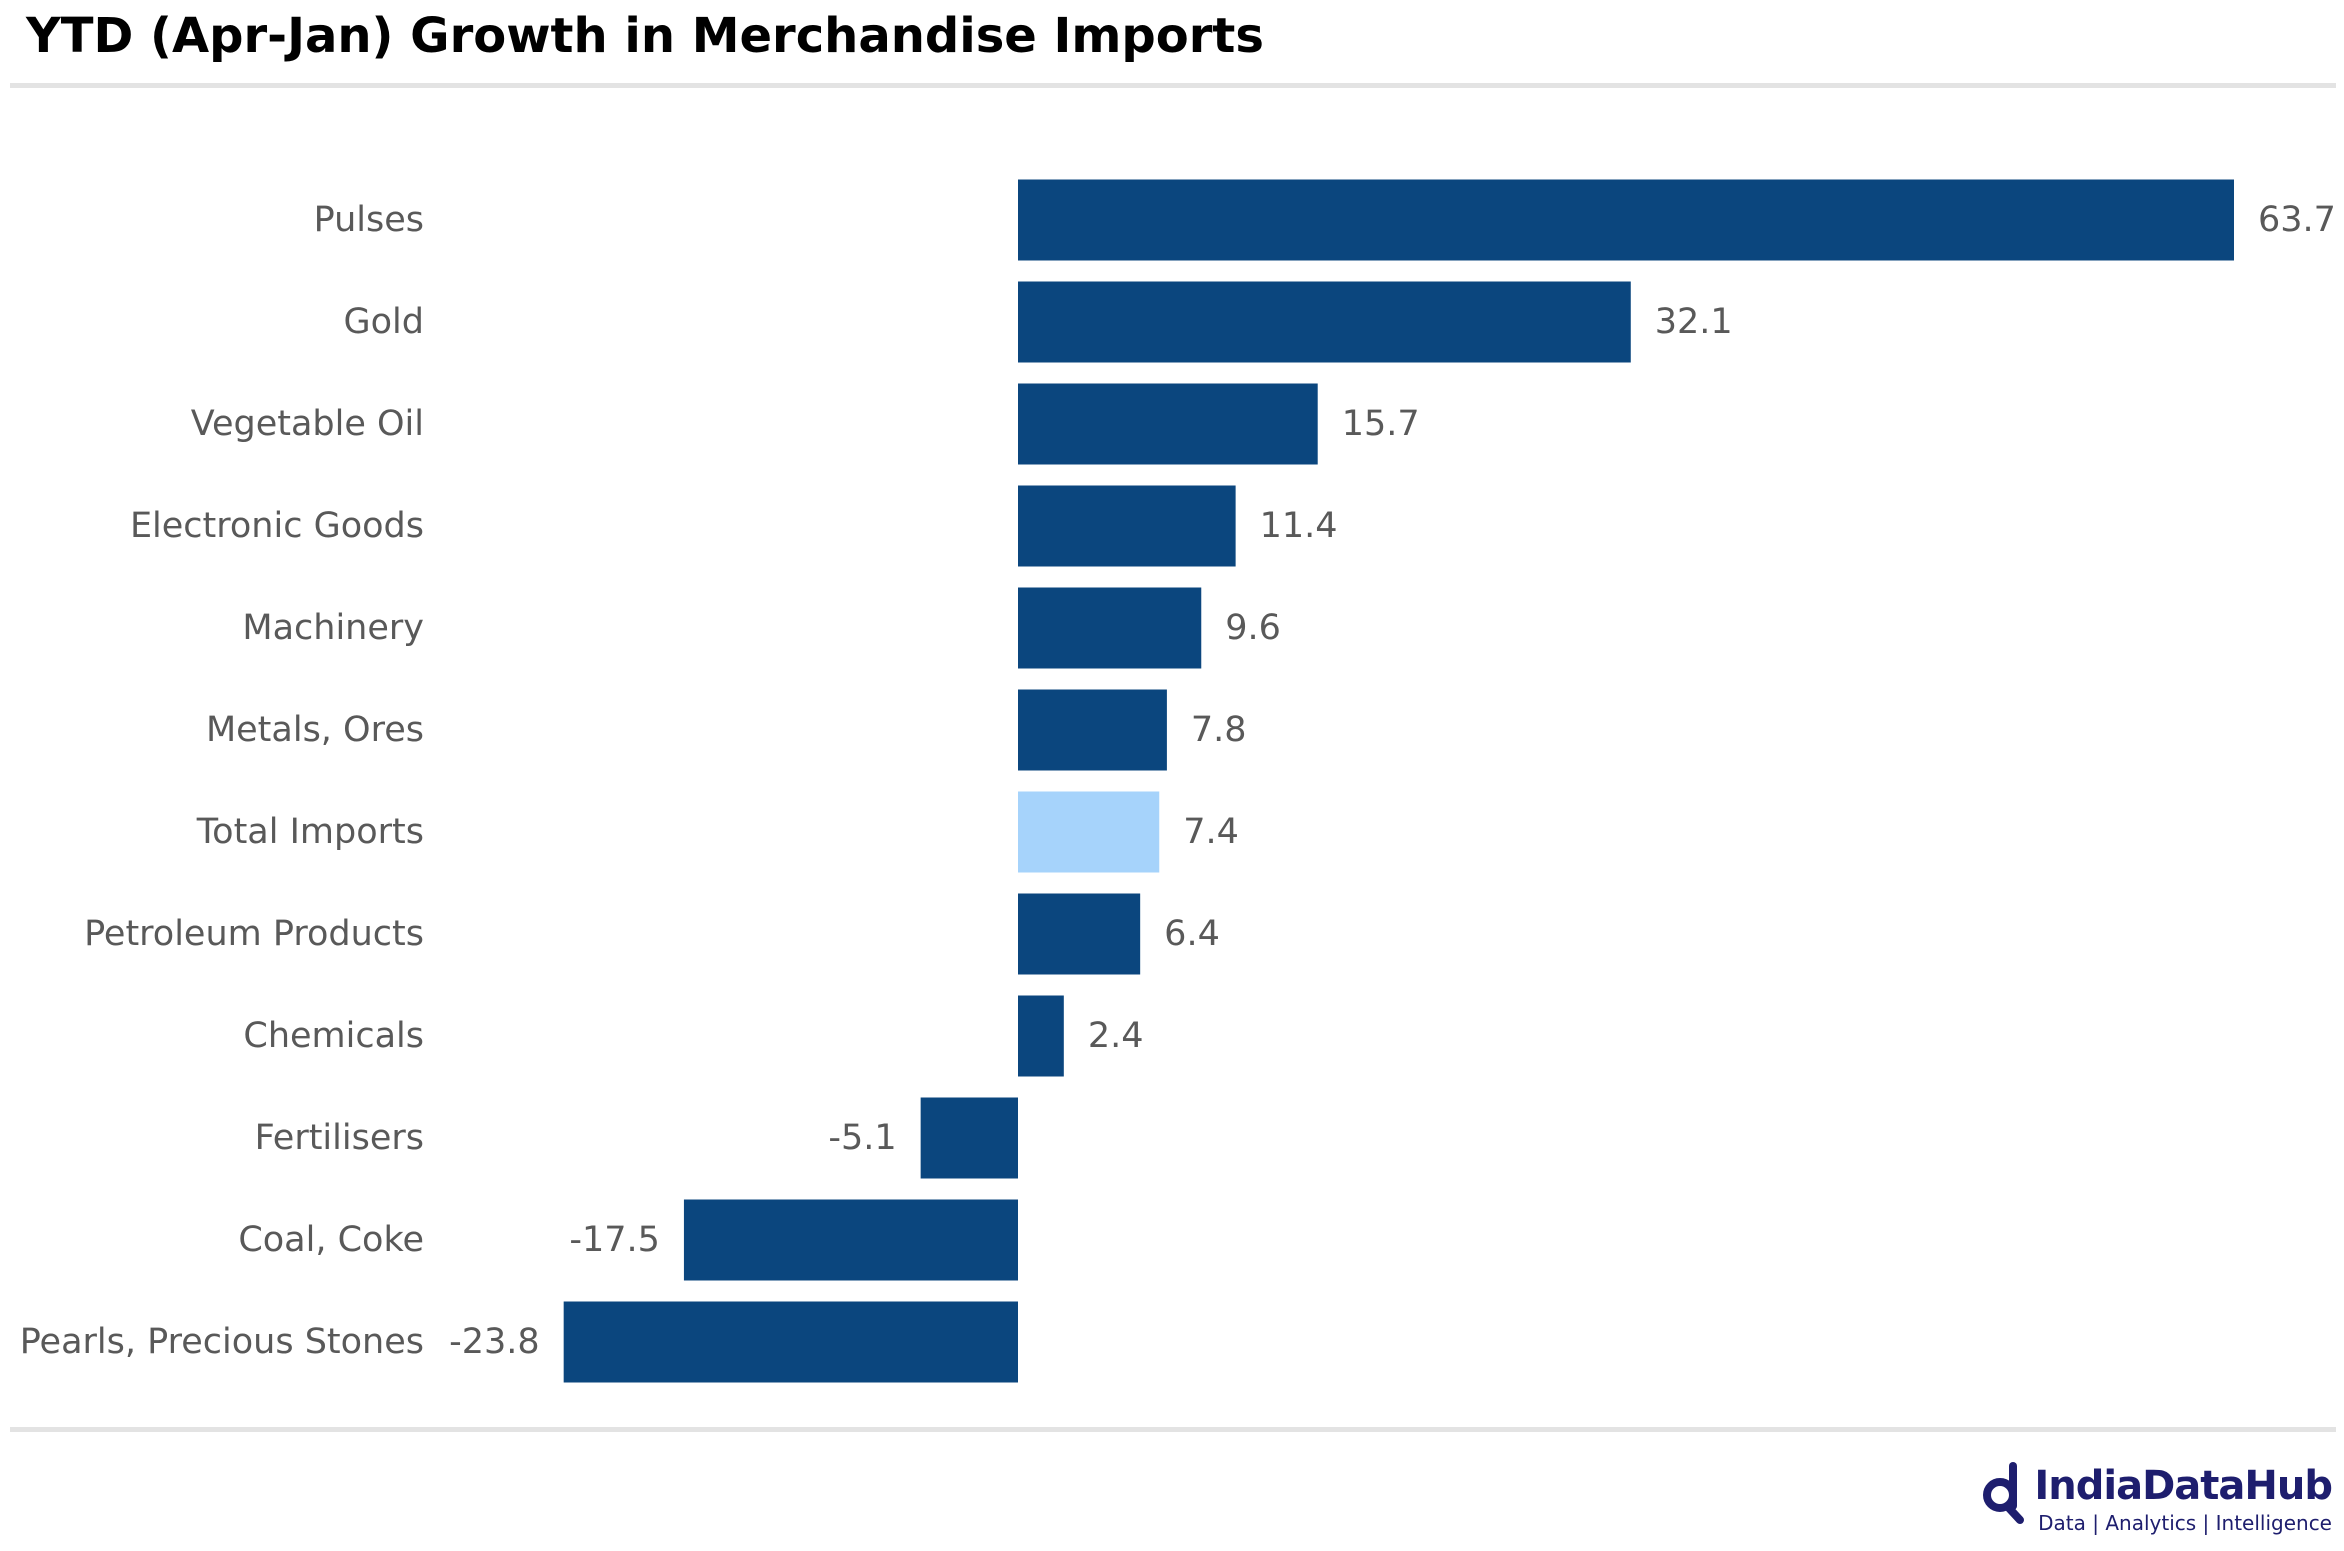 This screenshot has height=1551, width=2344. What do you see at coordinates (494, 1342) in the screenshot?
I see `value-label: -23.8` at bounding box center [494, 1342].